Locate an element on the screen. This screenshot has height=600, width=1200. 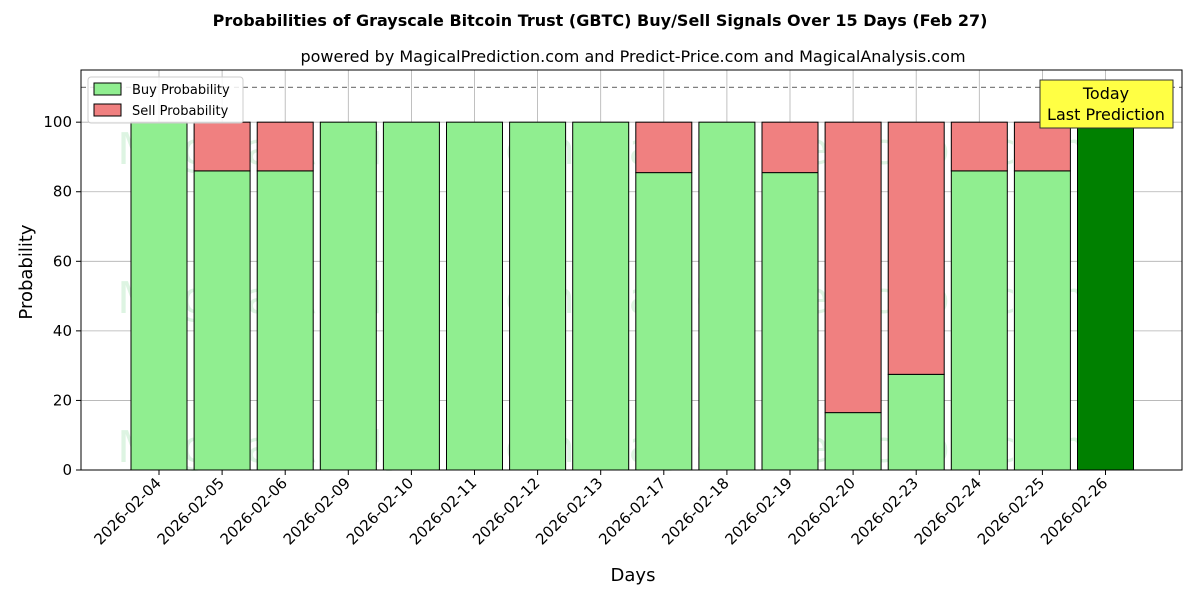
x-tick-label: 2026-02-19 is located at coordinates (758, 511).